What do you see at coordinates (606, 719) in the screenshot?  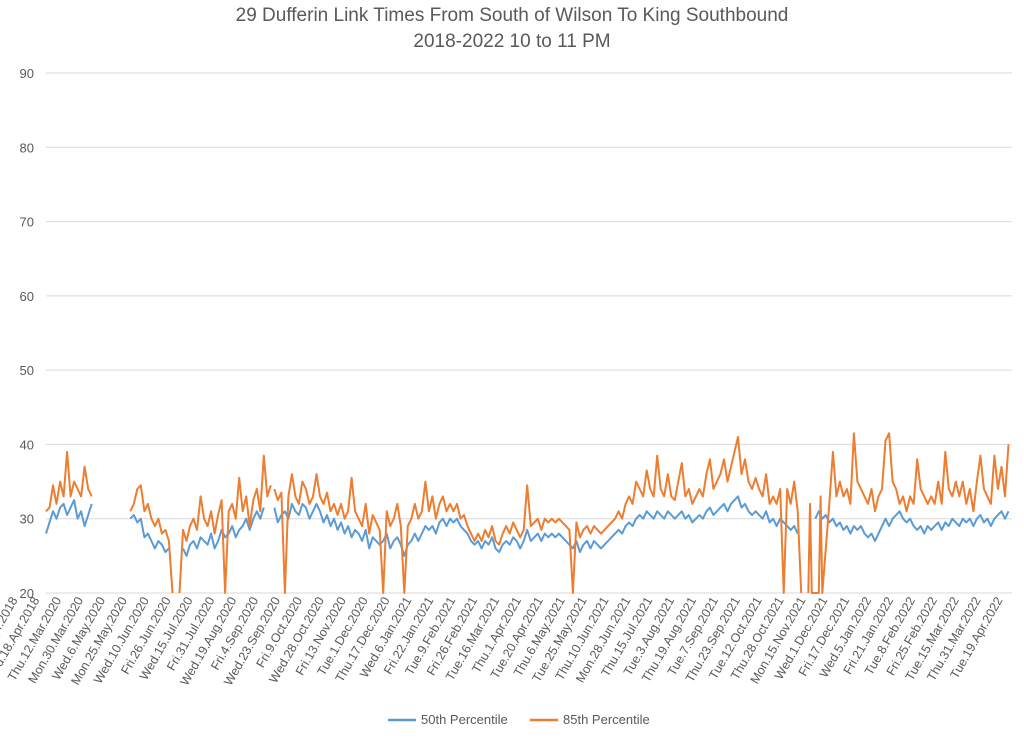 I see `legend-label-p85: 85th Percentile` at bounding box center [606, 719].